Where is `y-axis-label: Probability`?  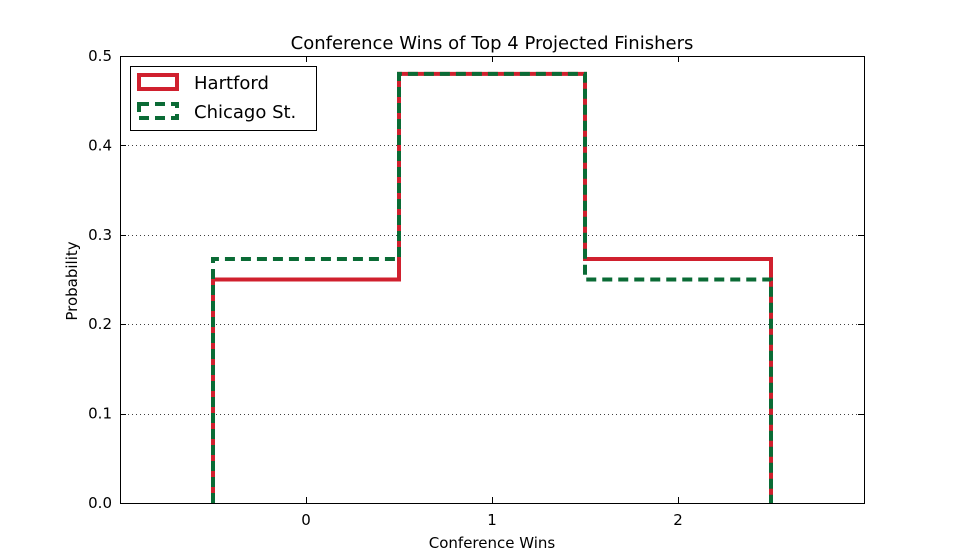 y-axis-label: Probability is located at coordinates (72, 280).